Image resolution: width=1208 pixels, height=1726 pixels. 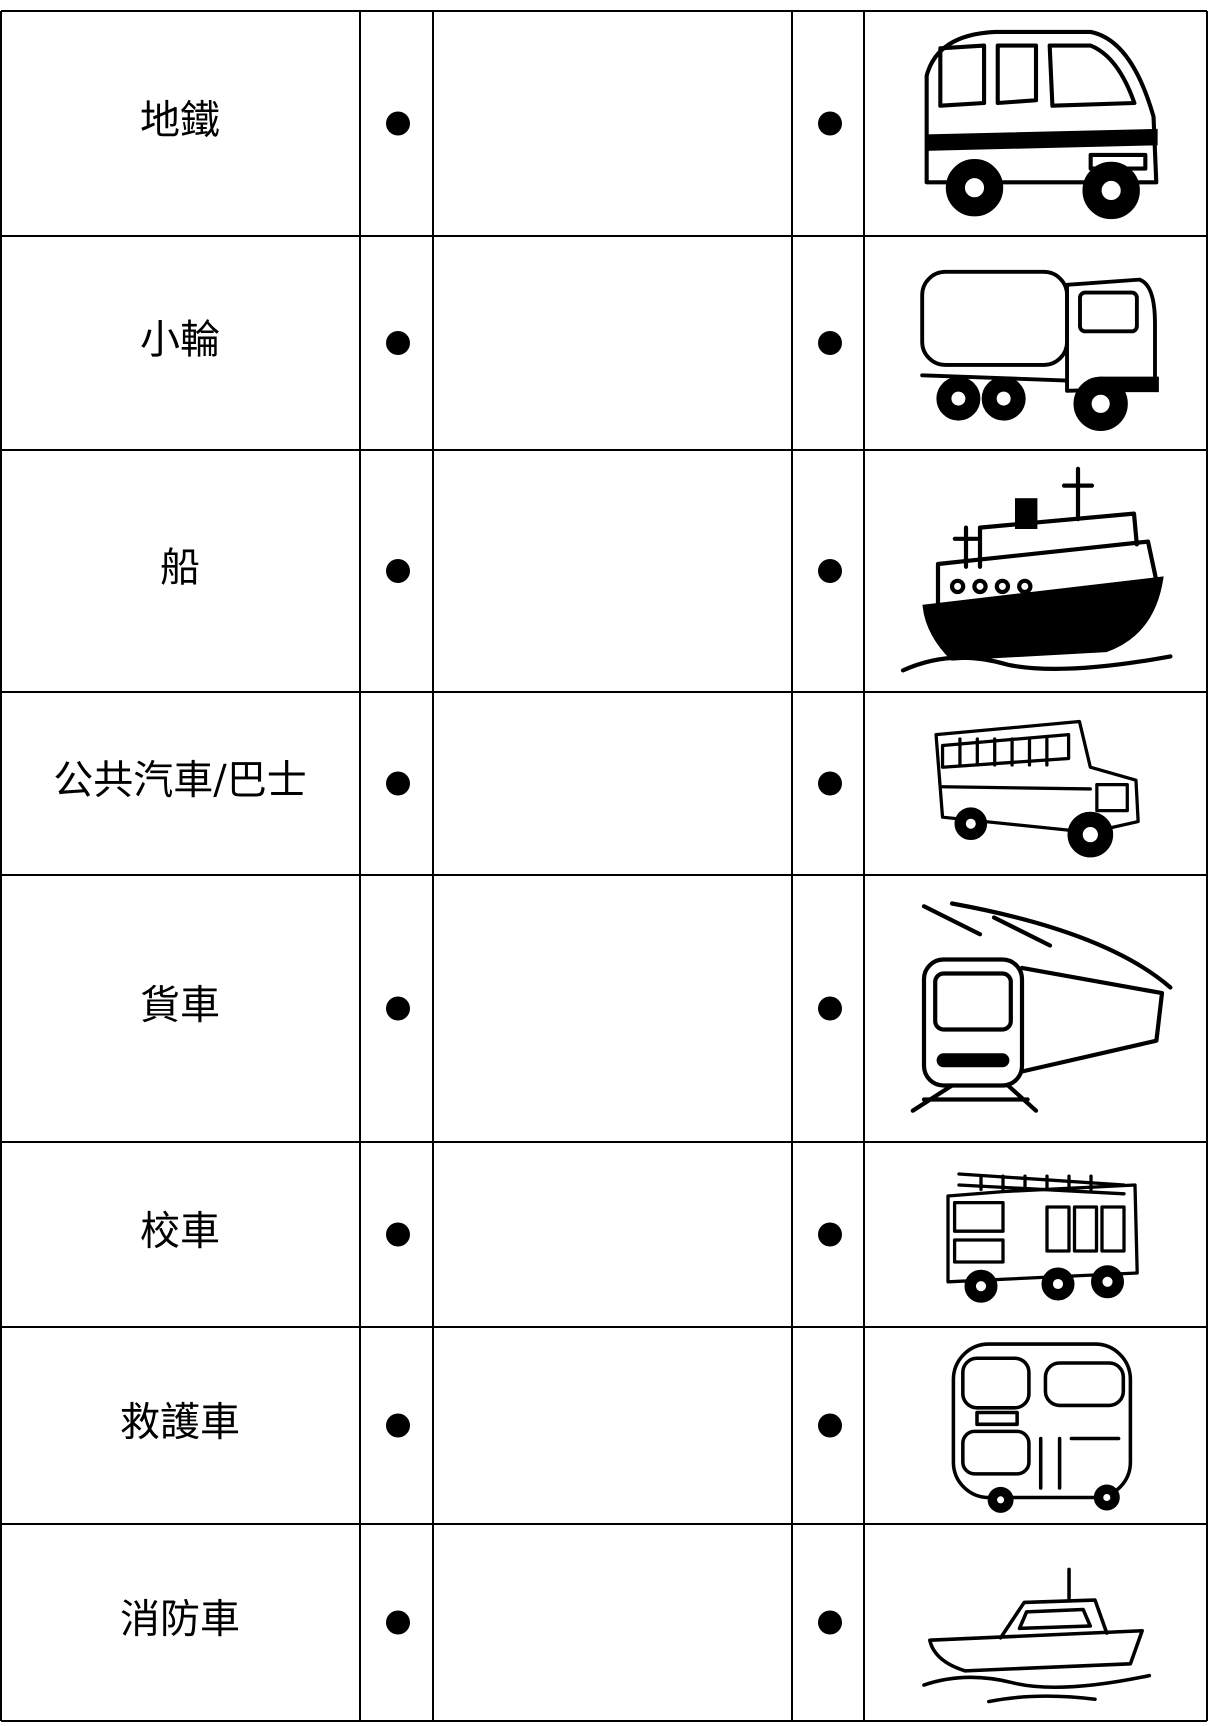 I want to click on matching-row: 校車, so click(x=639, y=1237).